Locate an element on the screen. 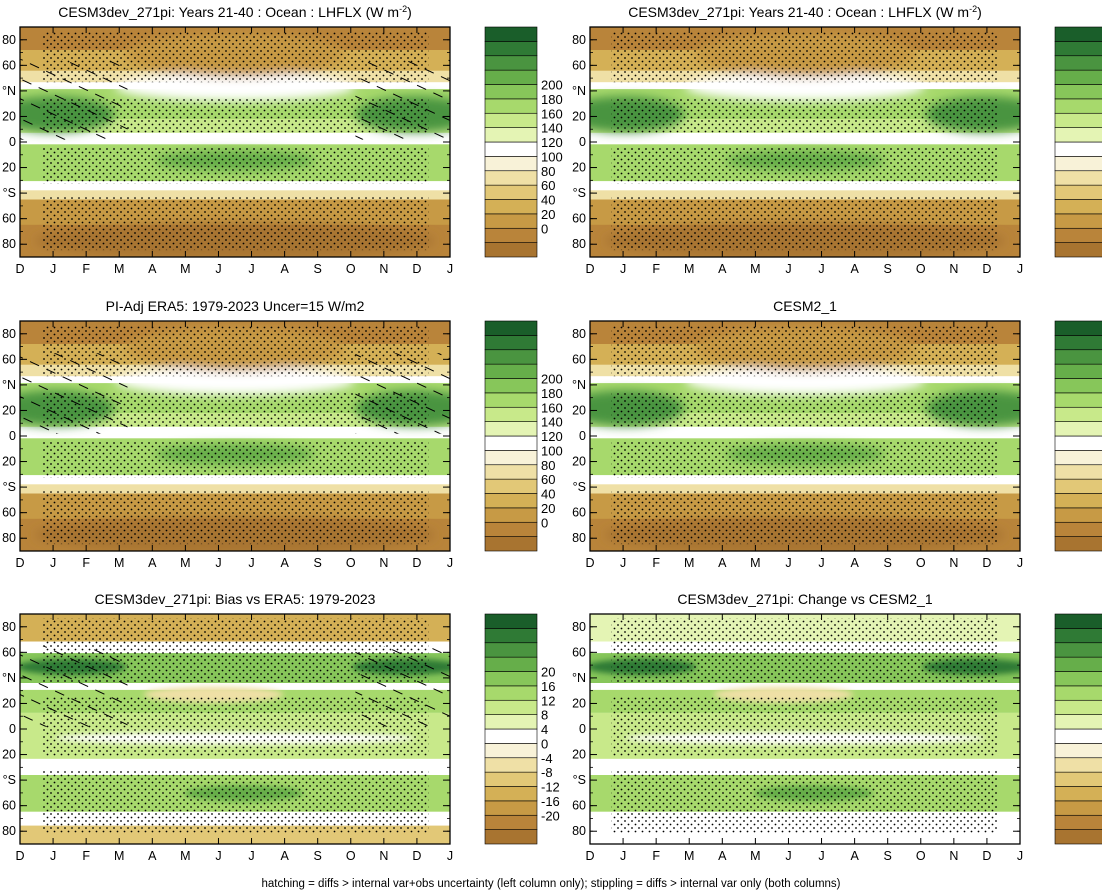  stippling is located at coordinates (805, 725).